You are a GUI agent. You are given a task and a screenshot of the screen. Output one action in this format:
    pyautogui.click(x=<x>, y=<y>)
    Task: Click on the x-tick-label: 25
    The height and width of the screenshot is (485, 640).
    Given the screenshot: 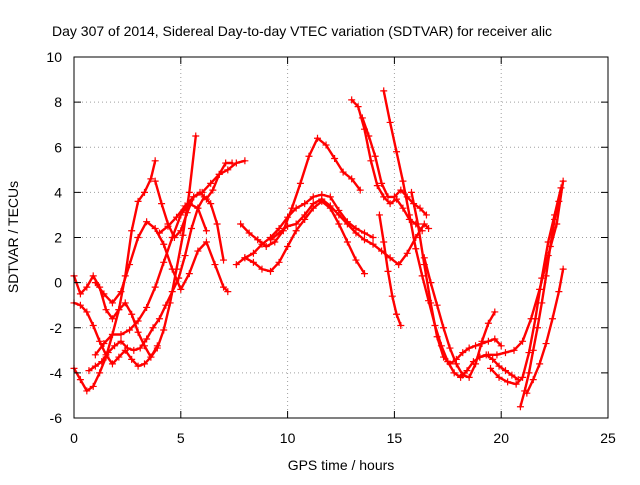 What is the action you would take?
    pyautogui.click(x=608, y=438)
    